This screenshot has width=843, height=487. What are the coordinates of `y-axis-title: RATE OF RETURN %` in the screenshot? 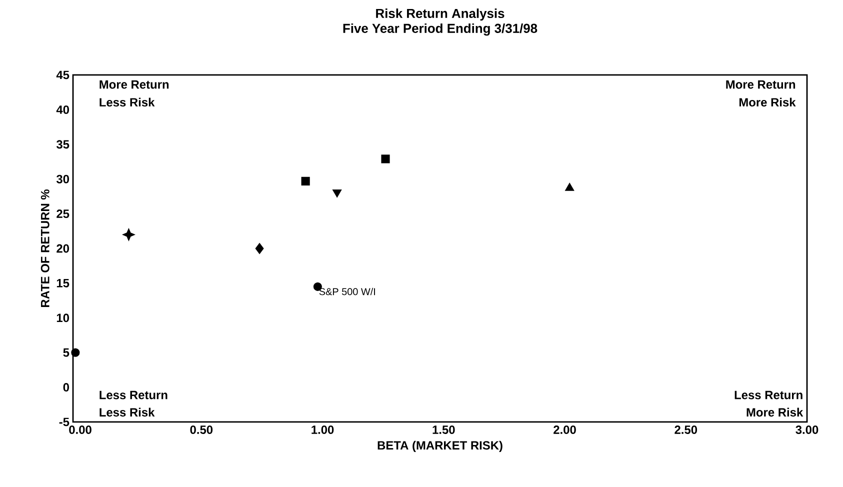 It's located at (45, 248).